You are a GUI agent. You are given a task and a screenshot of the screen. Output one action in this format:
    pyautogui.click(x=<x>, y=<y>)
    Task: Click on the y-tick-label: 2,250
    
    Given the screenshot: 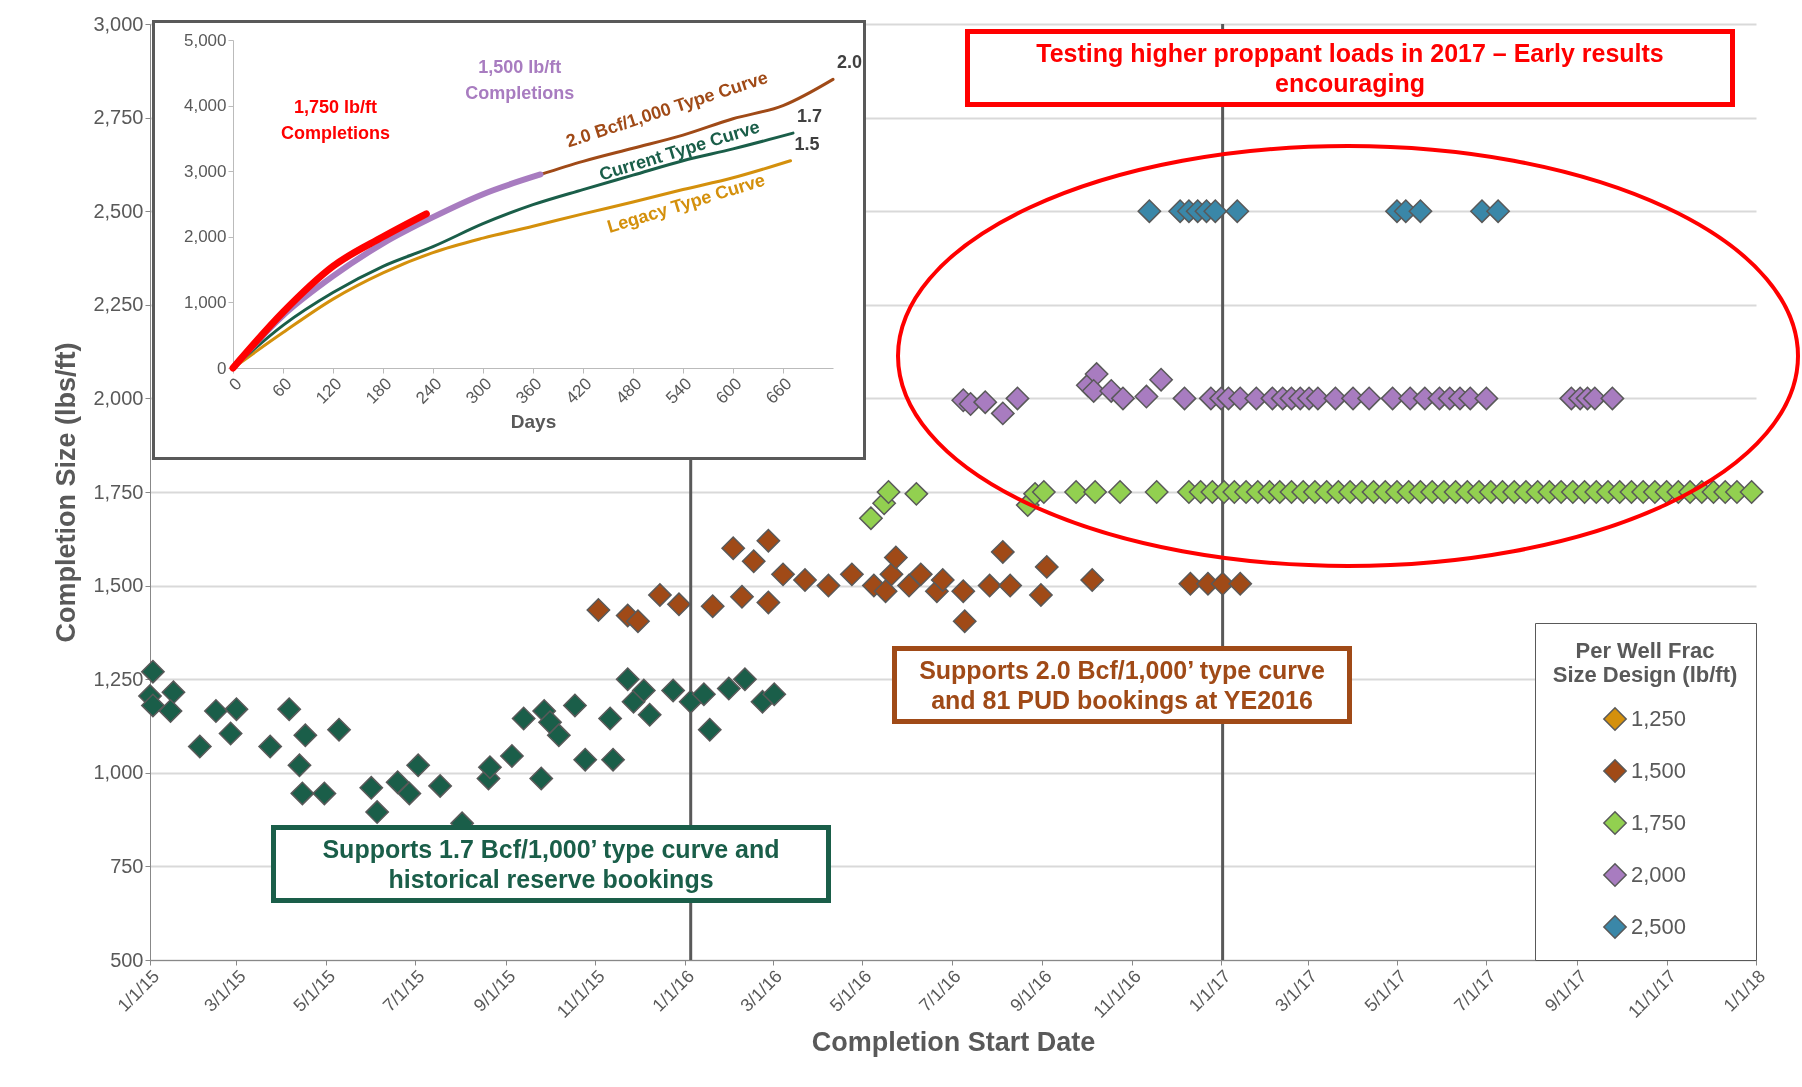 What is the action you would take?
    pyautogui.click(x=118, y=304)
    